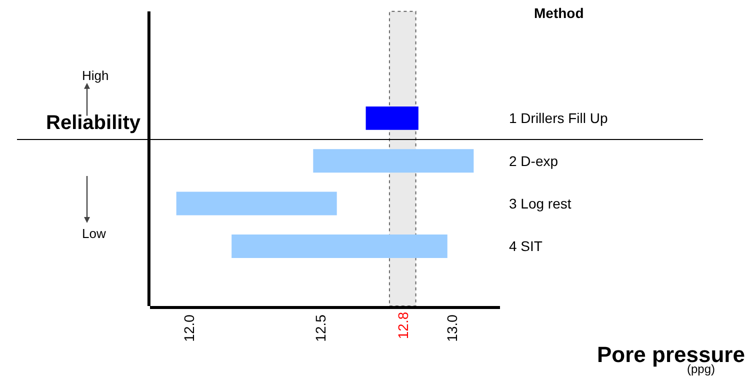  I want to click on text: High, so click(95, 75).